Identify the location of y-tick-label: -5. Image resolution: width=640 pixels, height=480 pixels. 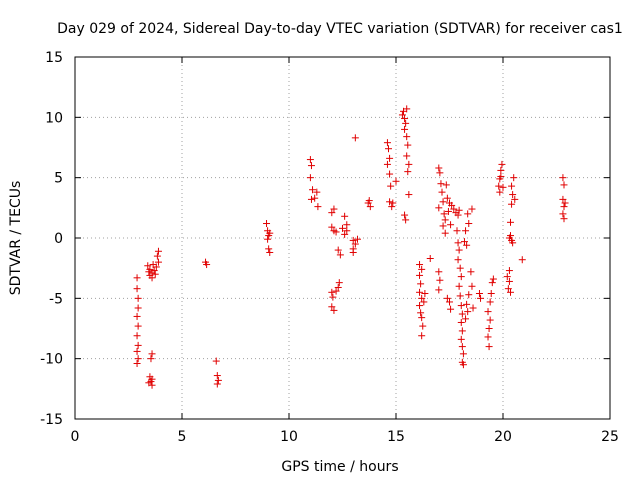
(56, 299).